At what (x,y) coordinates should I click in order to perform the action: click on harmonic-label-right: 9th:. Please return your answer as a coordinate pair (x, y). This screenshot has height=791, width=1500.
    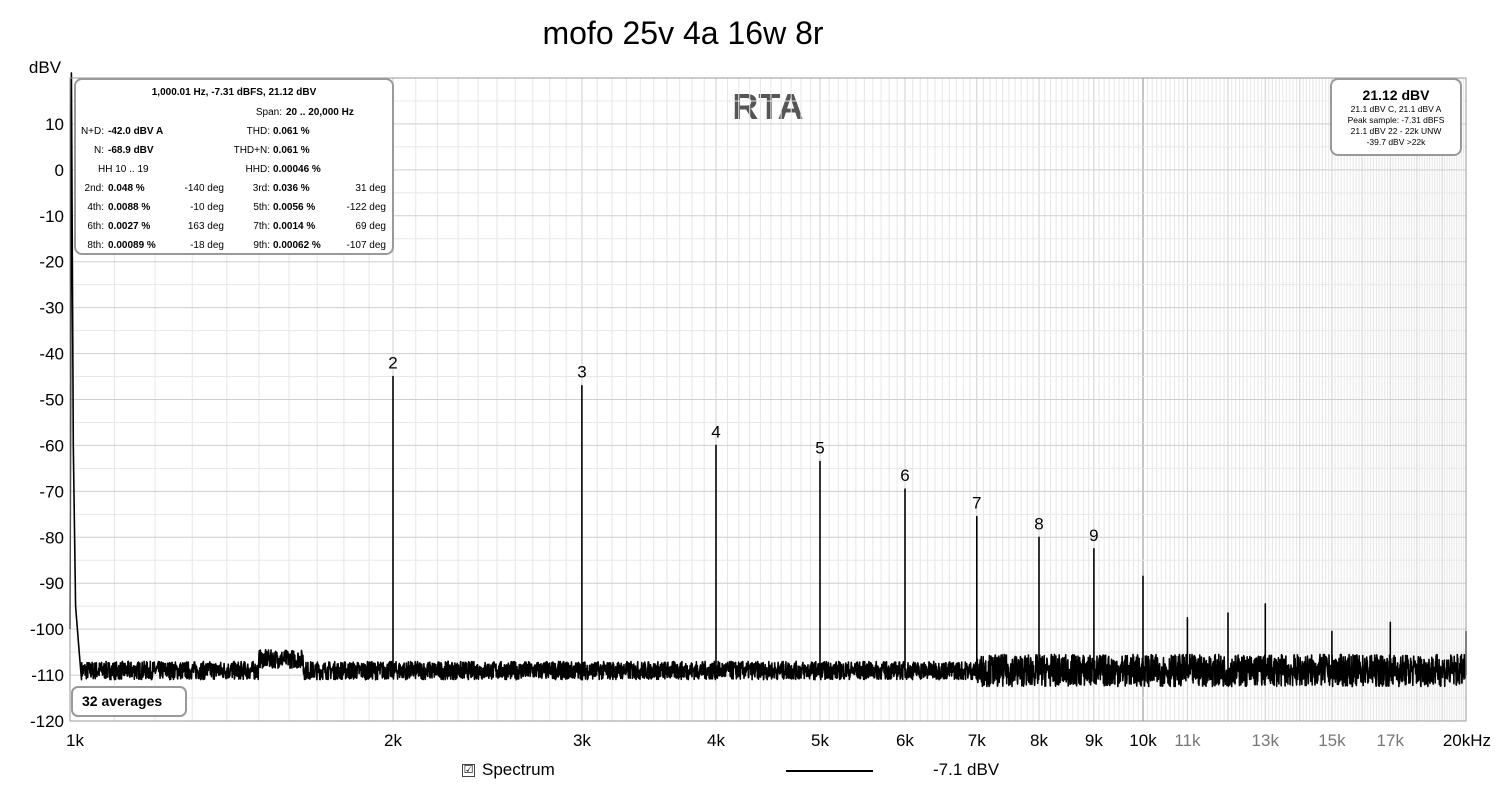
    Looking at the image, I should click on (261, 245).